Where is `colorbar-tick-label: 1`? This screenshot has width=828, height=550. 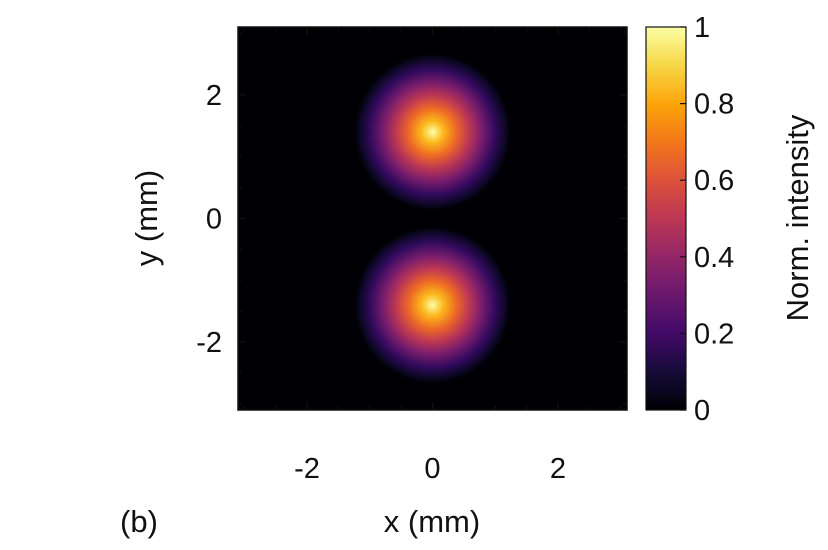
colorbar-tick-label: 1 is located at coordinates (702, 28).